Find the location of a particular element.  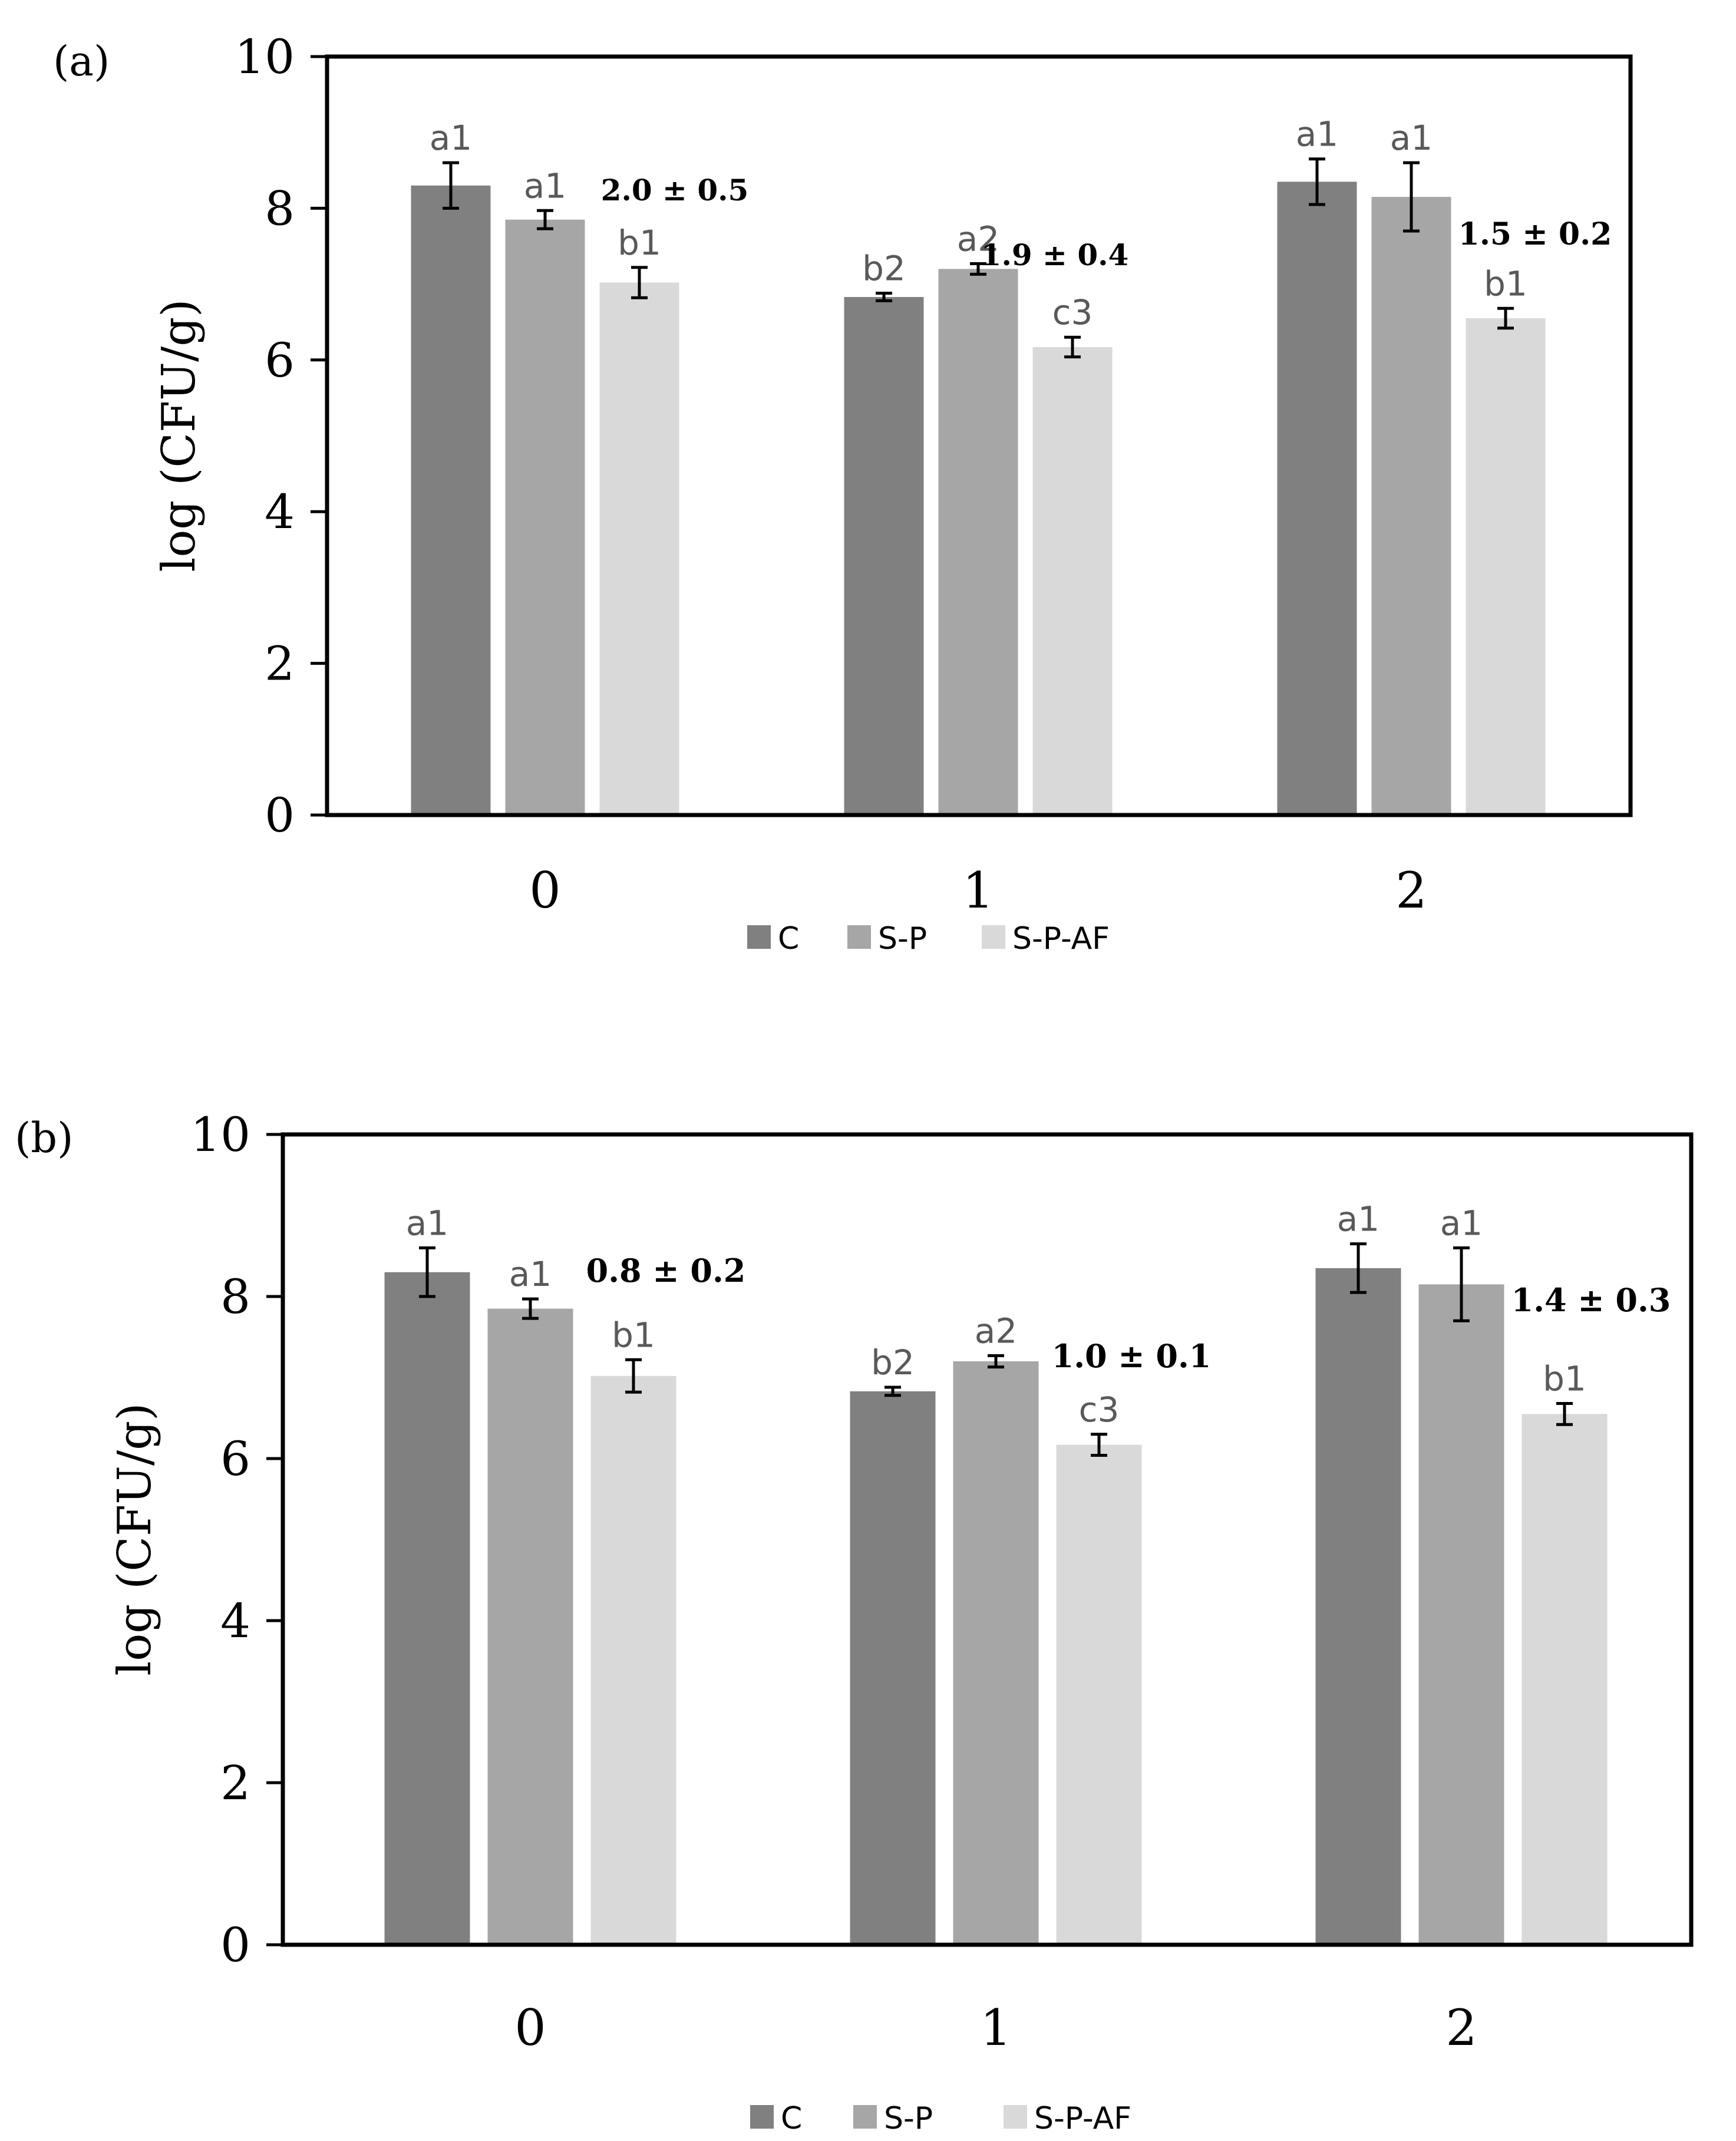

legend-label-a-s-p: S-P is located at coordinates (902, 938).